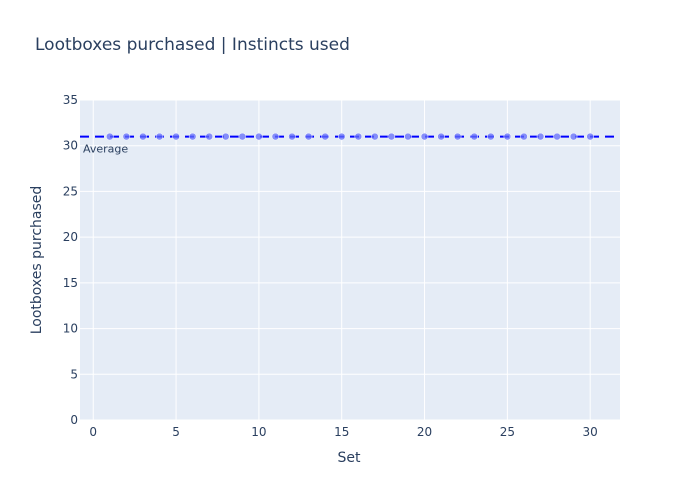 Image resolution: width=700 pixels, height=500 pixels. What do you see at coordinates (37, 260) in the screenshot?
I see `y-axis-title: Lootboxes purchased` at bounding box center [37, 260].